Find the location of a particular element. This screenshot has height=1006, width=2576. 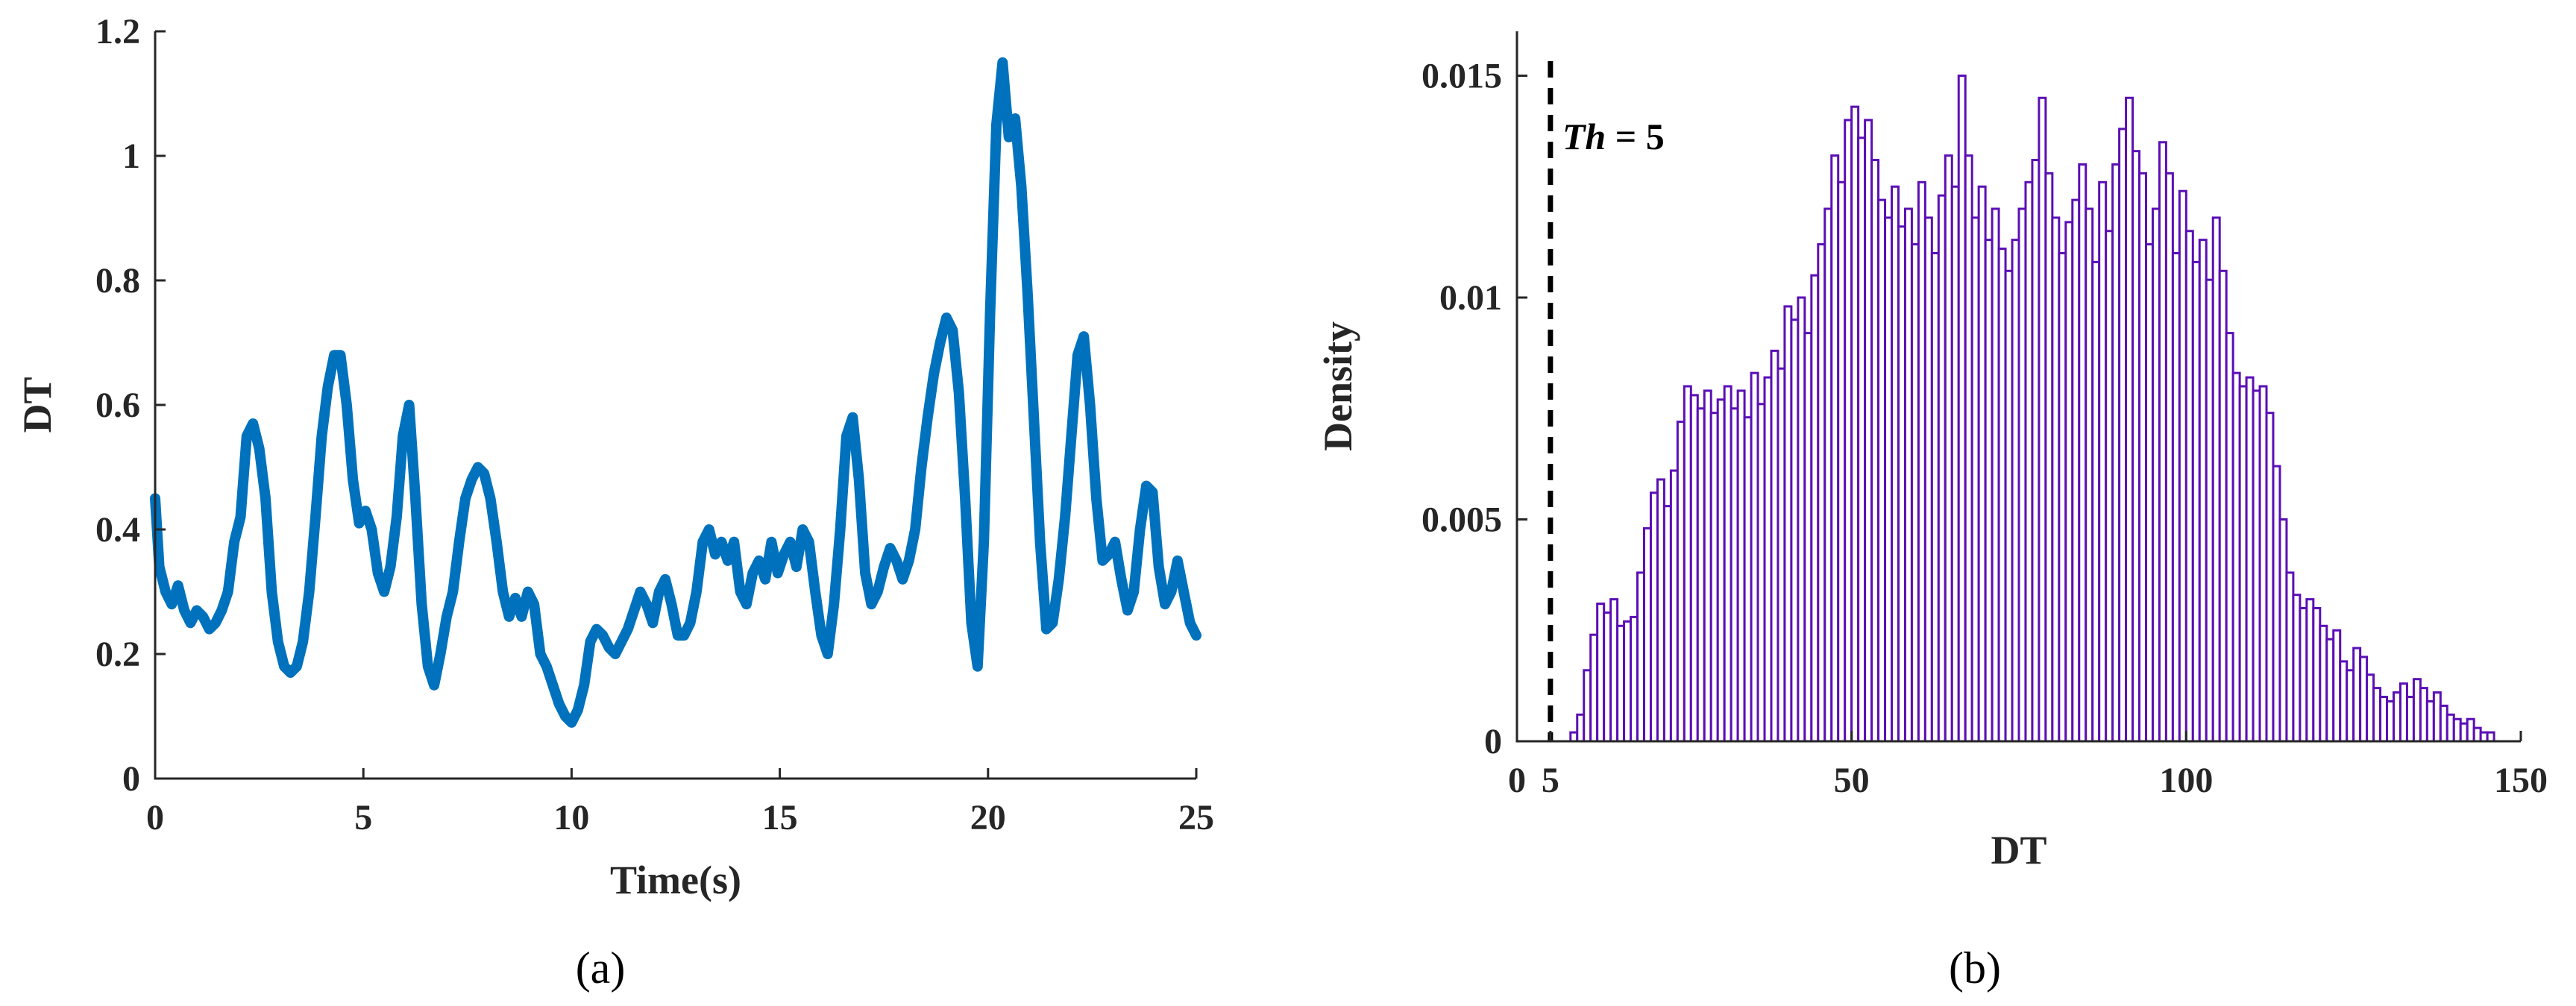

panel-a-y-tick-label: 0.6 is located at coordinates (118, 405).